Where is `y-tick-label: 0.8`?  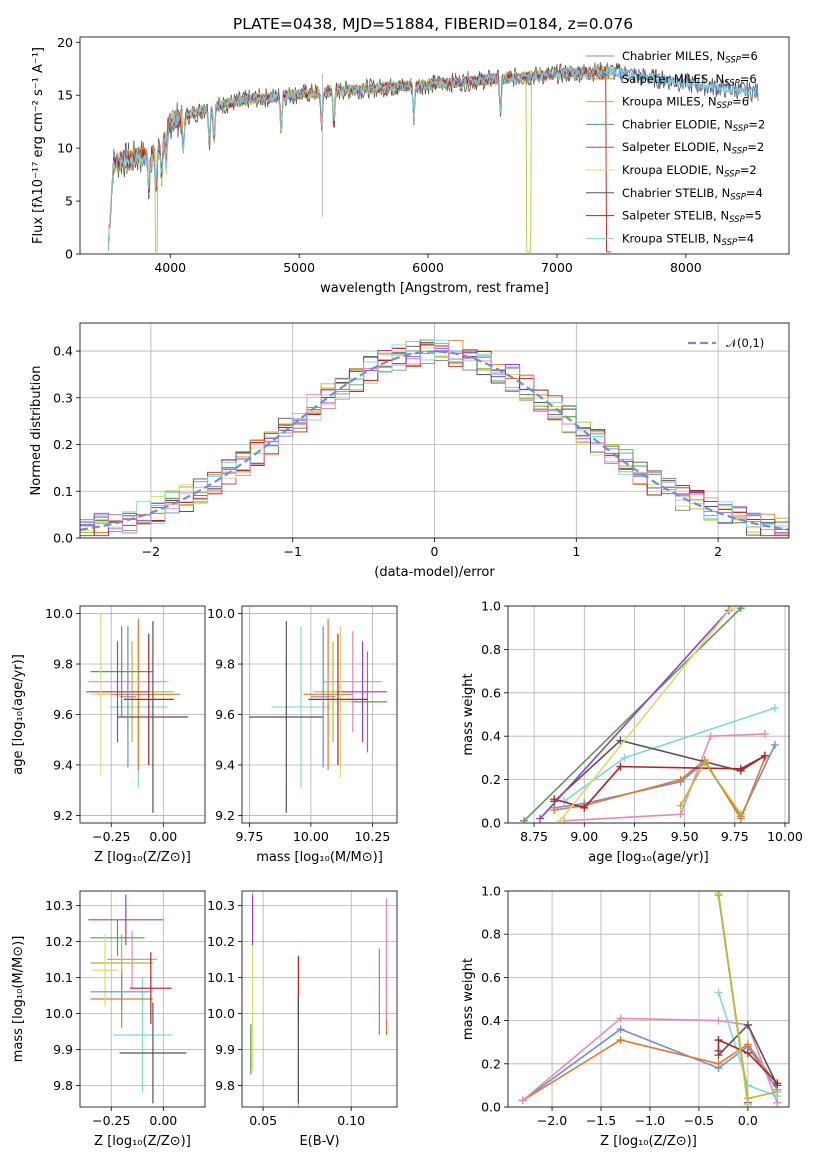
y-tick-label: 0.8 is located at coordinates (491, 649).